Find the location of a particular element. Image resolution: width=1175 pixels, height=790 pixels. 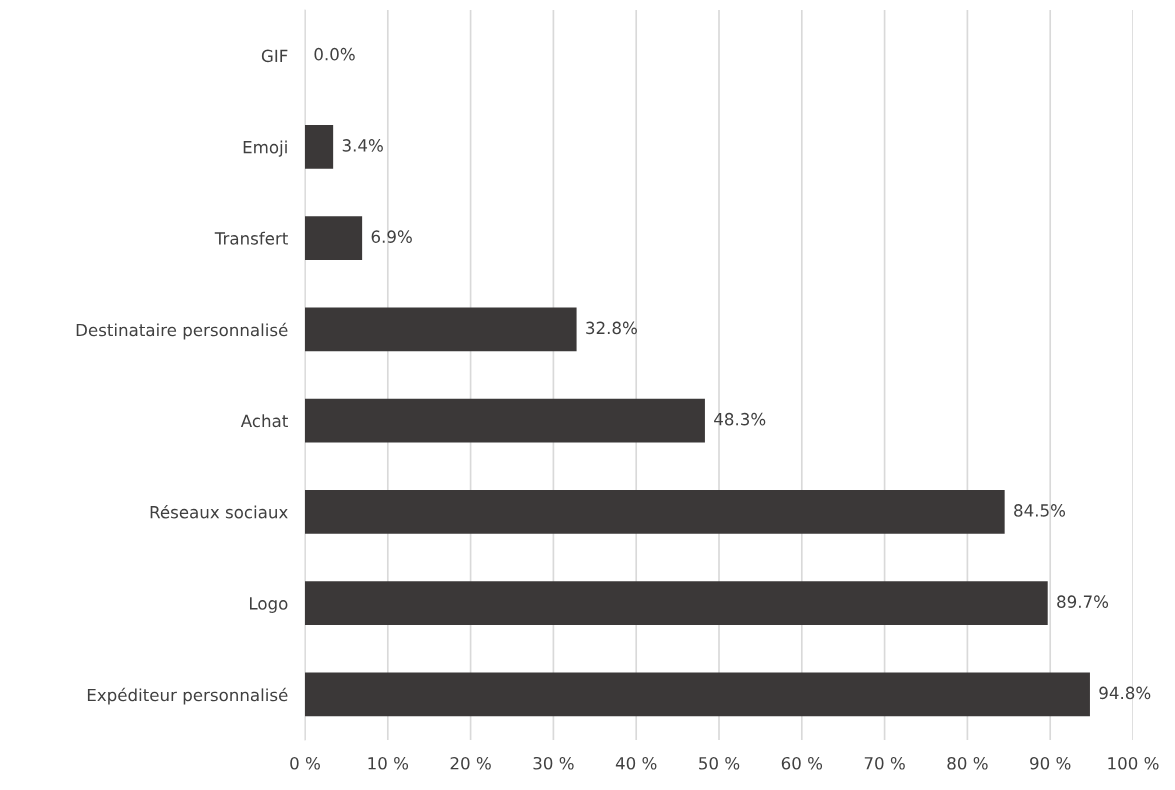

data-label: 84.5% is located at coordinates (1040, 510).